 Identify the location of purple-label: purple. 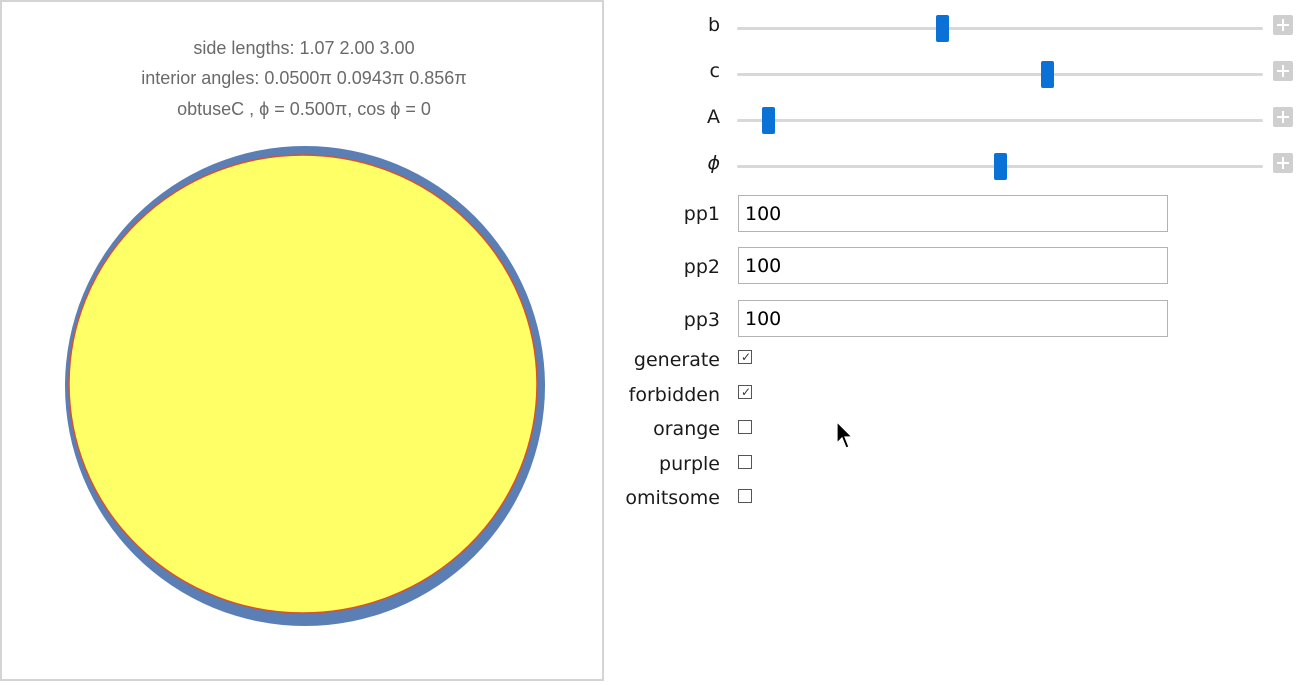
(689, 464).